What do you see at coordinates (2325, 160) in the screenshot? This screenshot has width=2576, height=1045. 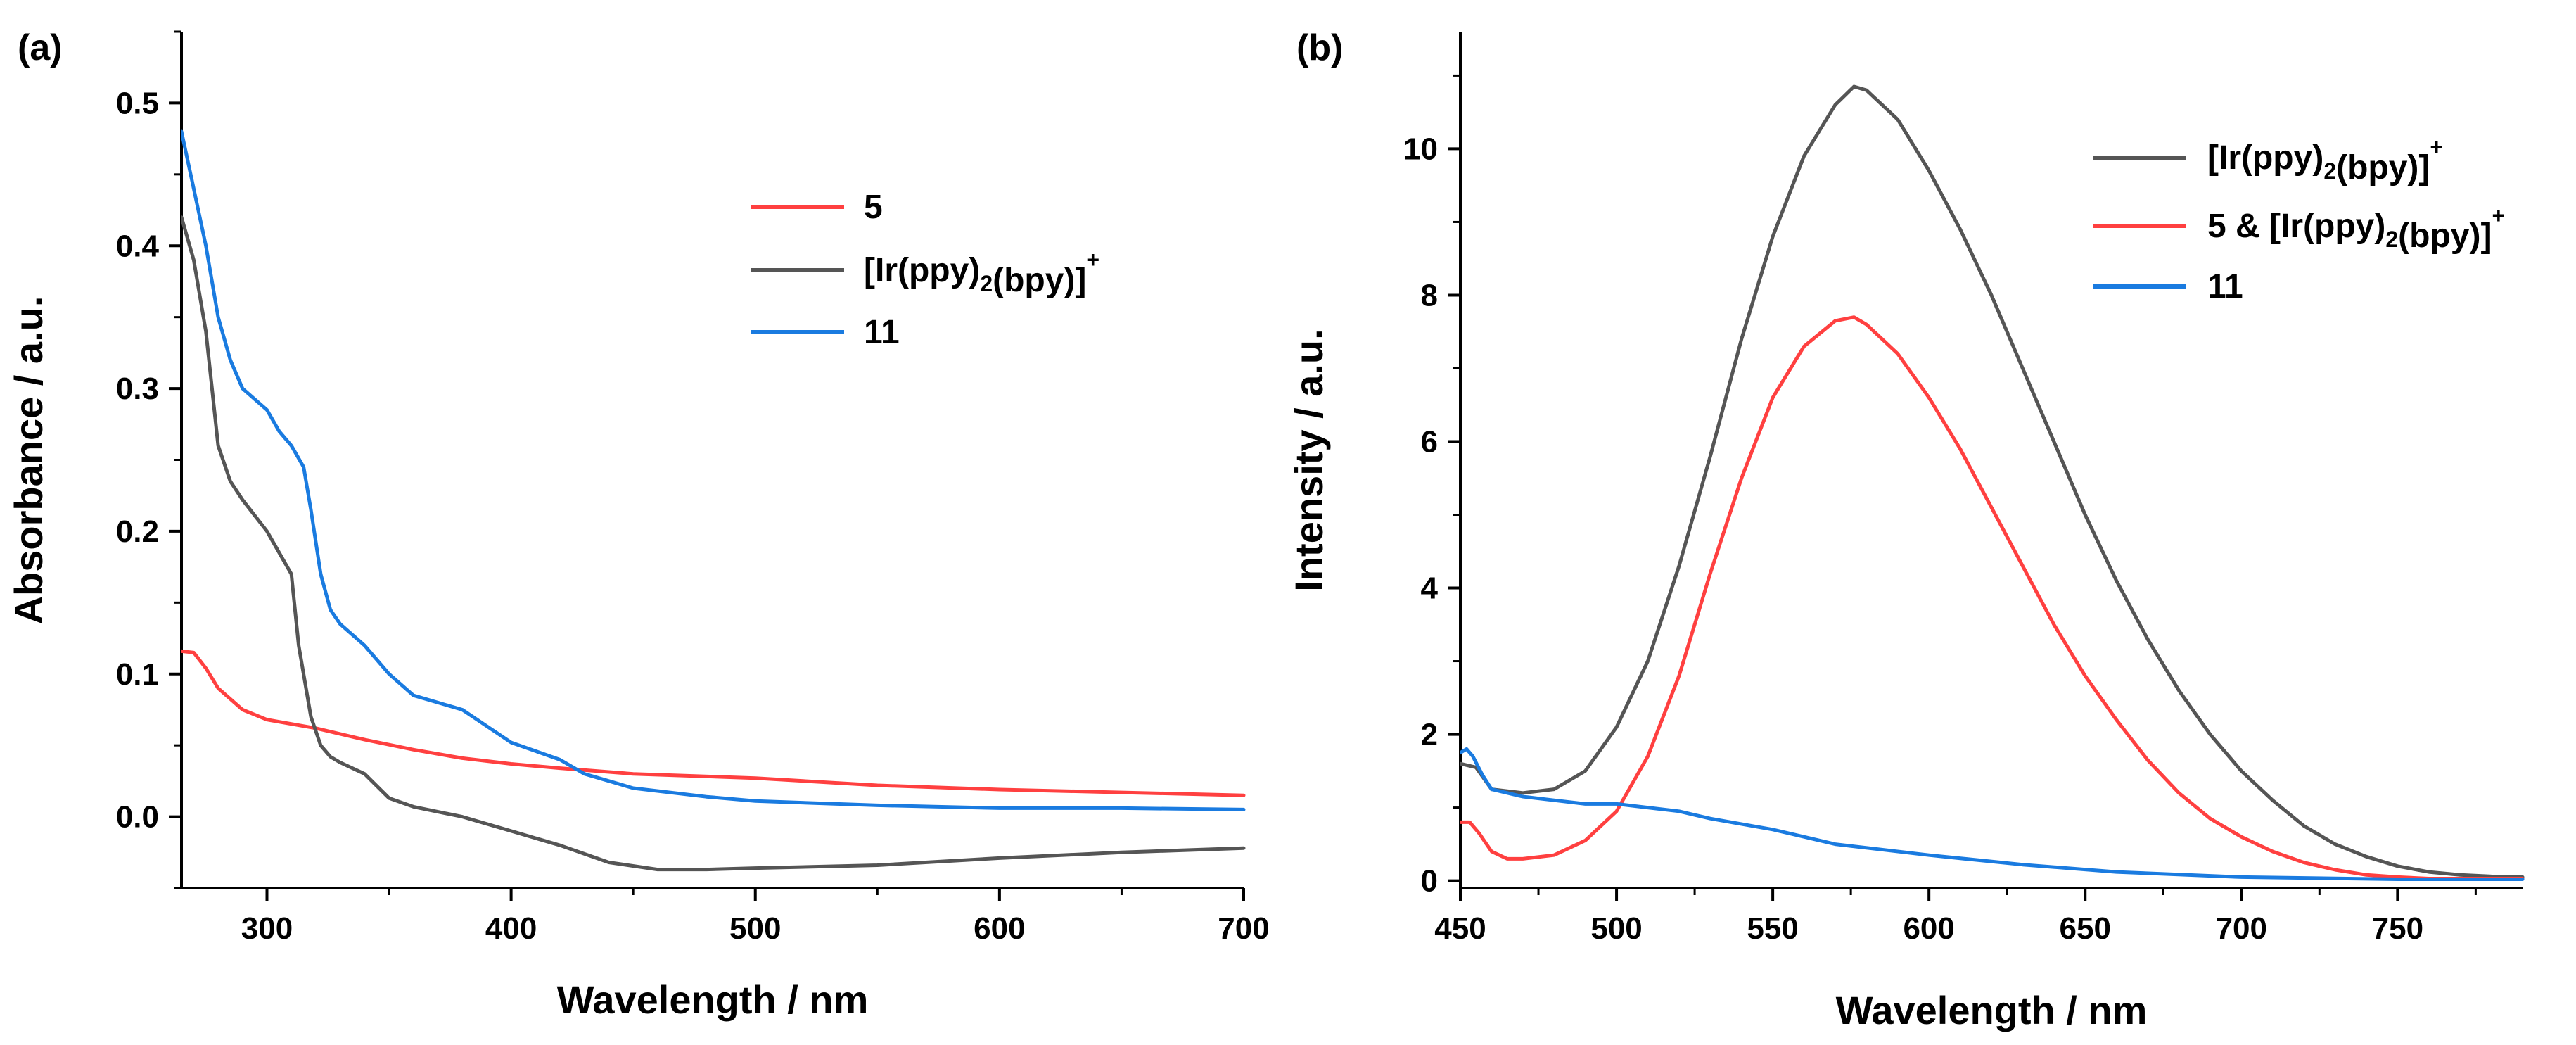 I see `legend-label-b-0: [Ir(ppy)2(bpy)]+` at bounding box center [2325, 160].